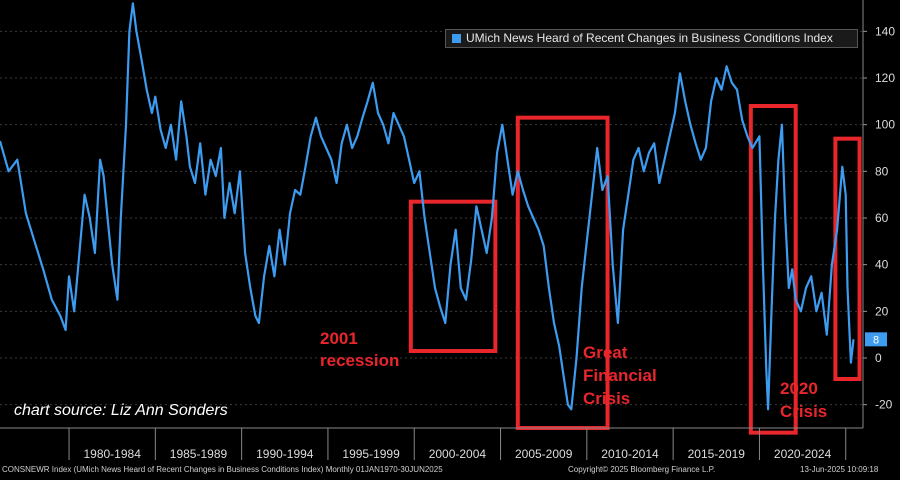  I want to click on current-value-badge-bg, so click(876, 339).